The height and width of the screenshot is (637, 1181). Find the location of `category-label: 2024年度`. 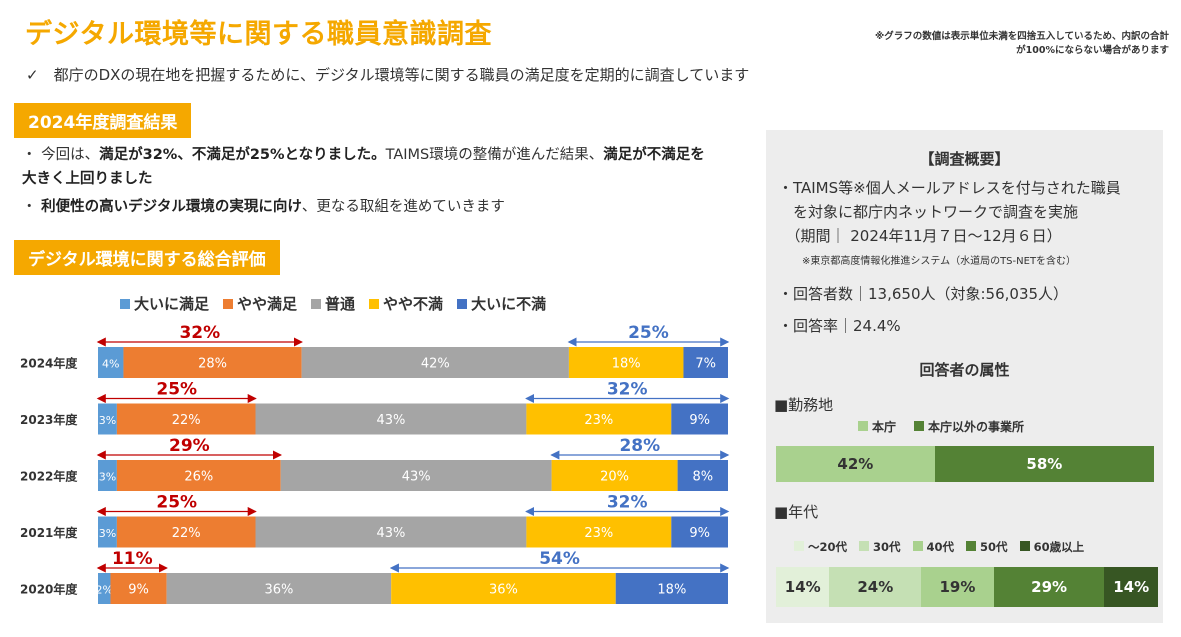

category-label: 2024年度 is located at coordinates (49, 363).